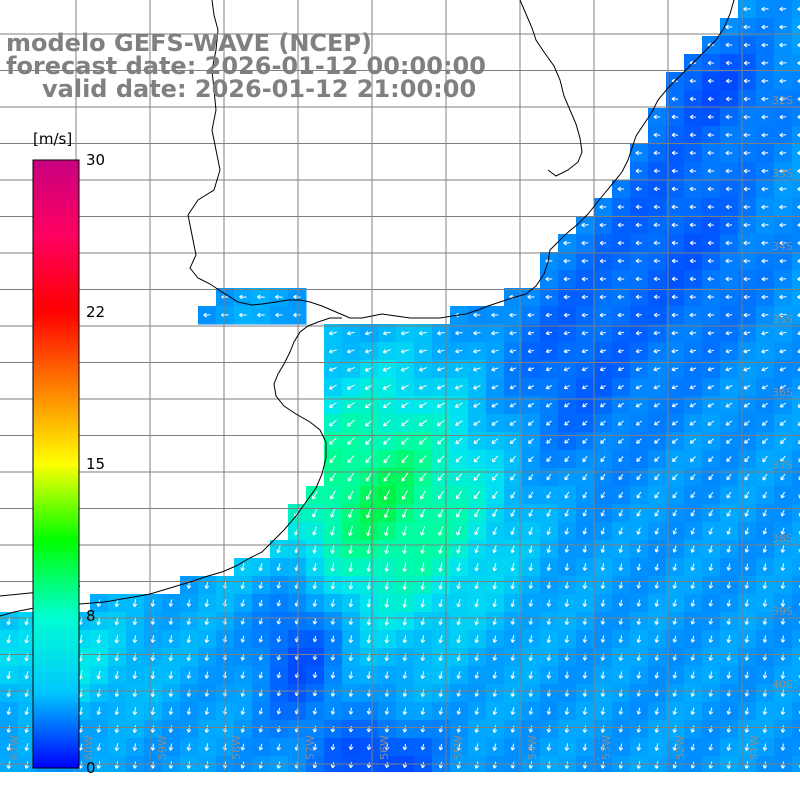 The width and height of the screenshot is (800, 800). I want to click on latitude-label: 37S, so click(782, 465).